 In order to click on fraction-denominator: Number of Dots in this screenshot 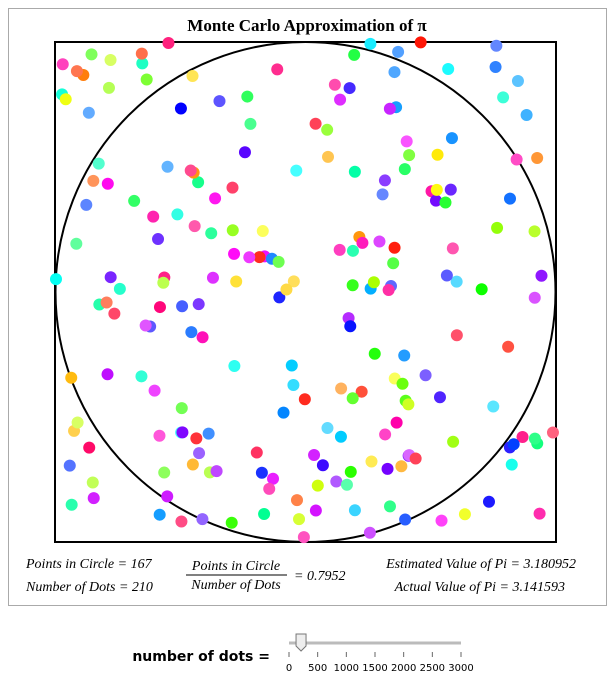, I will do `click(235, 585)`.